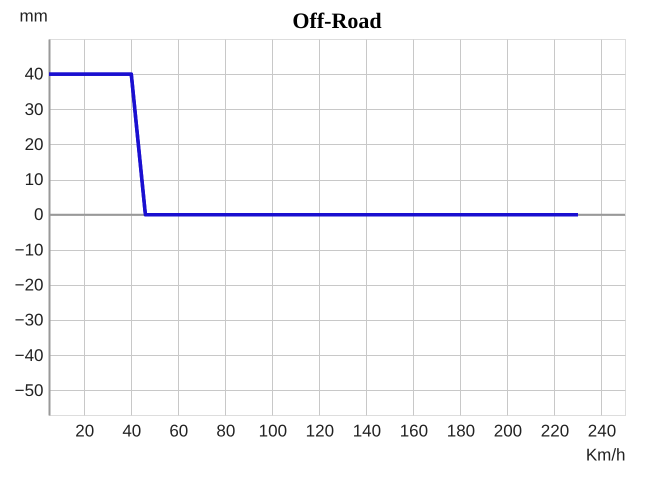  I want to click on x-tick-label: 200, so click(508, 431).